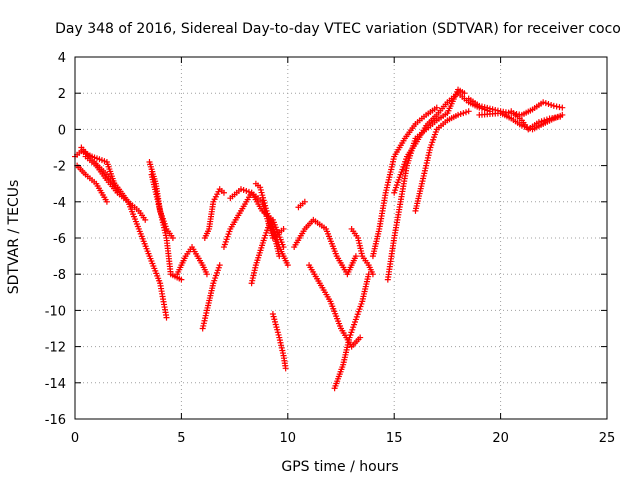 Image resolution: width=640 pixels, height=480 pixels. Describe the element at coordinates (59, 203) in the screenshot. I see `y-tick-label: -4` at that location.